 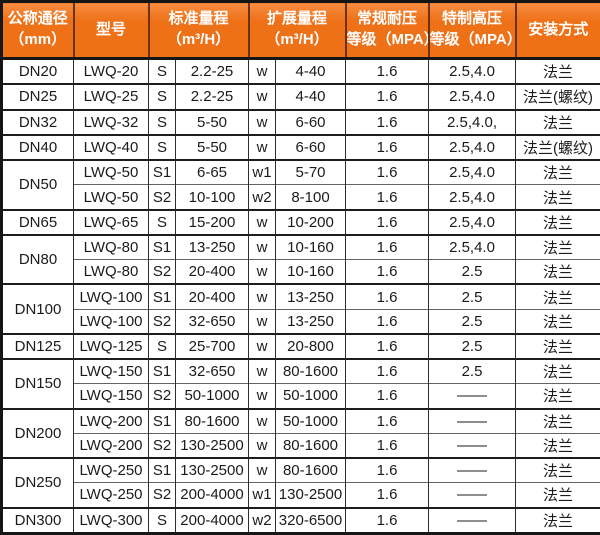 I want to click on cell-nominal-diameter: DN25, so click(x=37, y=96).